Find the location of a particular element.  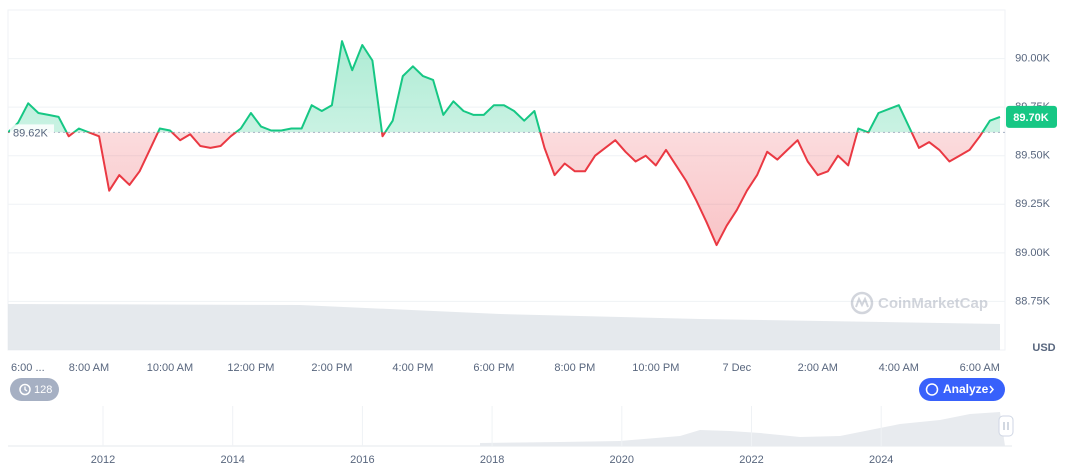

indicator-count: 128 is located at coordinates (43, 390).